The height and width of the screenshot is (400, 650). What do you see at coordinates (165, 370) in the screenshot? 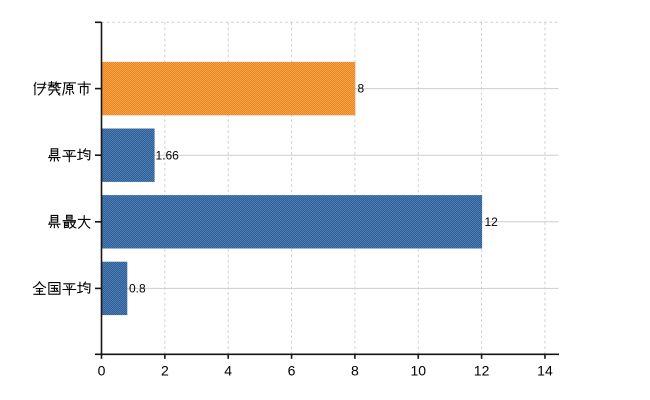
I see `svg-text: 2` at bounding box center [165, 370].